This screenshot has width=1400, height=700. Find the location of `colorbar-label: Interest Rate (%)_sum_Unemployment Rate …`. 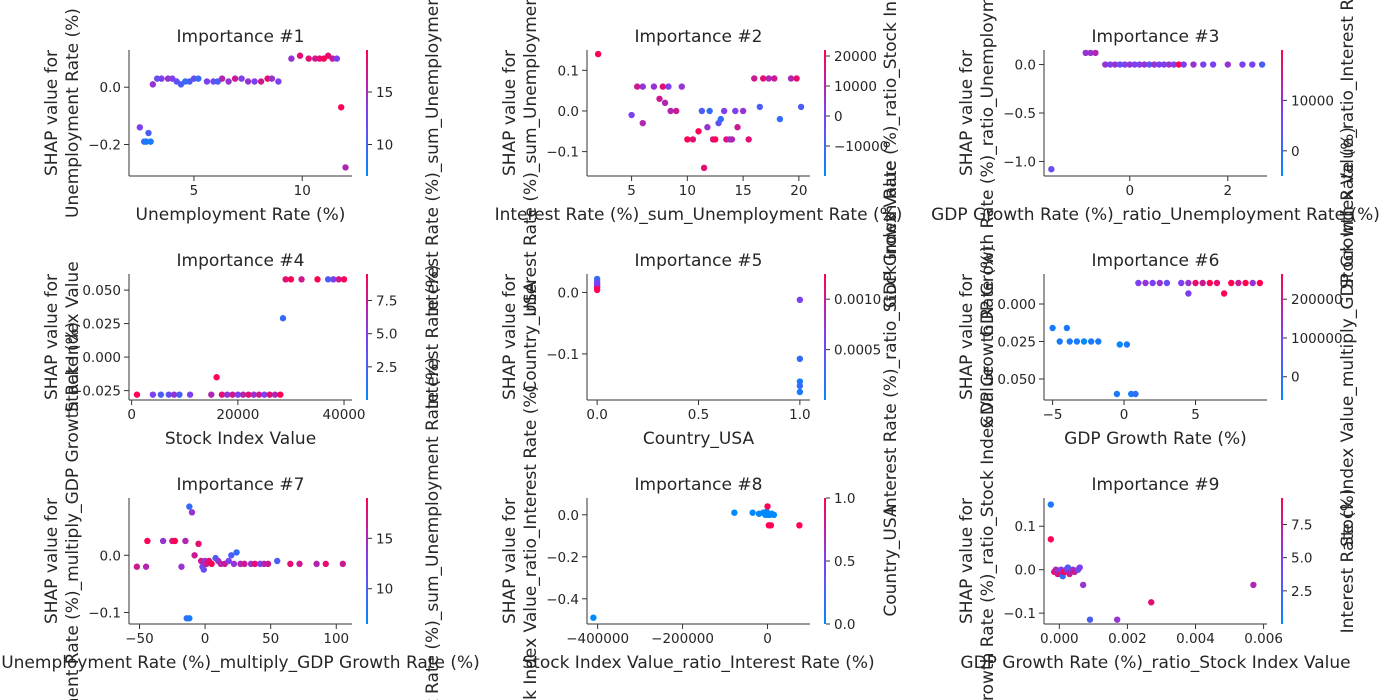

colorbar-label: Interest Rate (%)_sum_Unemployment Rate … is located at coordinates (433, 158).